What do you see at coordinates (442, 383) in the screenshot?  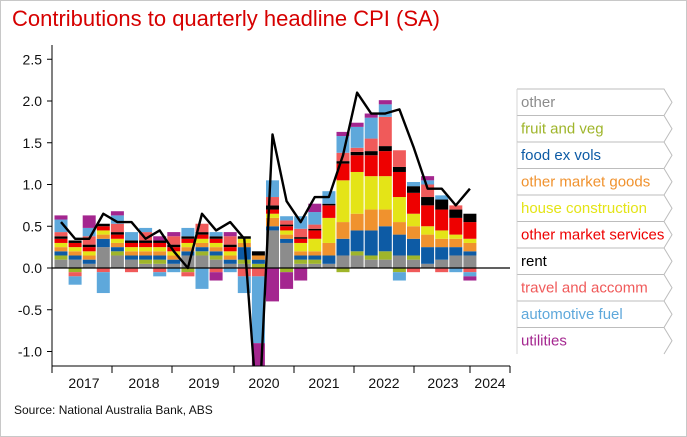 I see `x-tick-label: 2023` at bounding box center [442, 383].